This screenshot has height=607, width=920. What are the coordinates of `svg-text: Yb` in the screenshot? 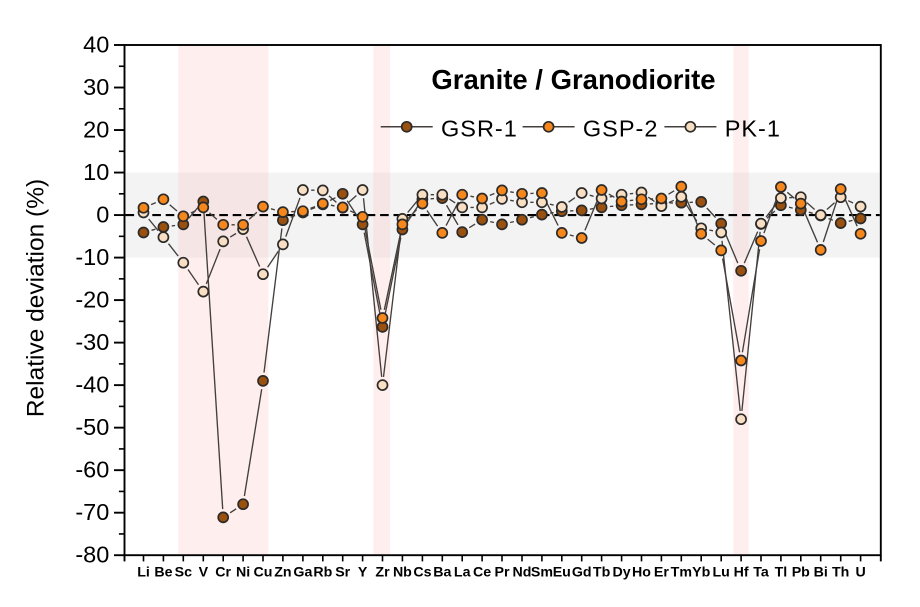 It's located at (701, 572).